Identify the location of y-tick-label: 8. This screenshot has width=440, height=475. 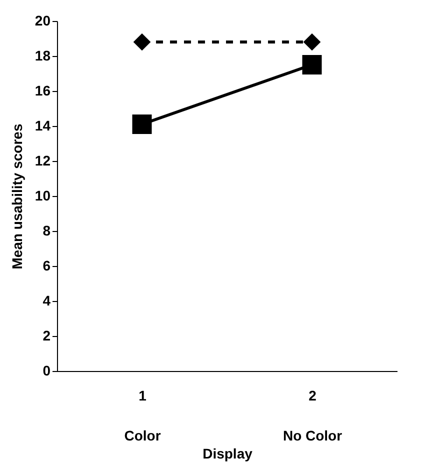
(46, 230).